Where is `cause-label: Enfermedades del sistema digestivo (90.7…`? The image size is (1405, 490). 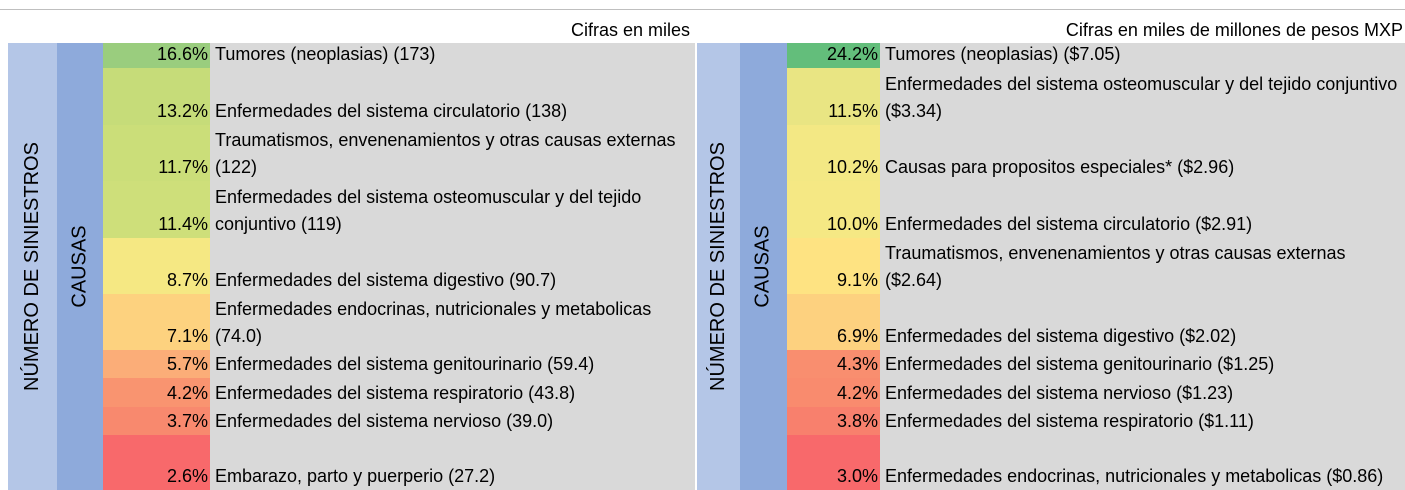
cause-label: Enfermedades del sistema digestivo (90.7… is located at coordinates (452, 266).